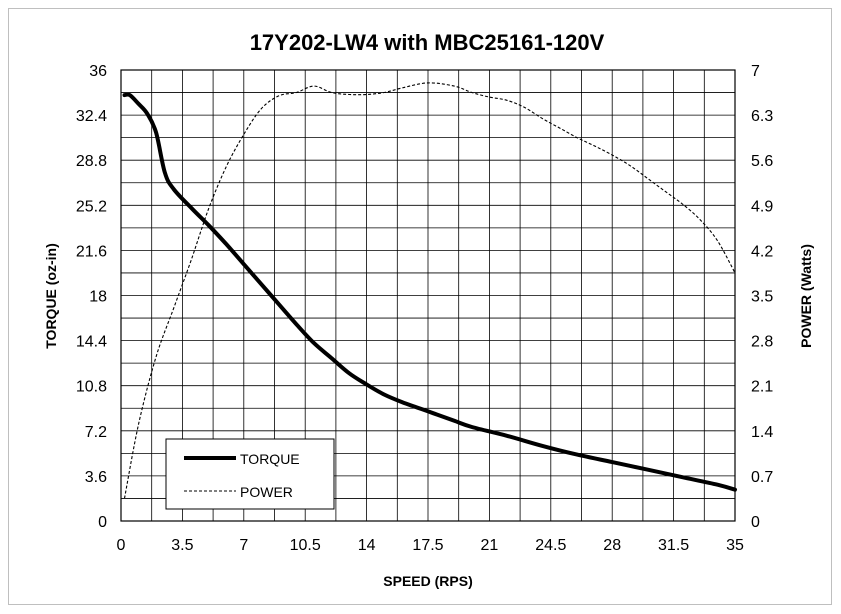 This screenshot has width=841, height=614. I want to click on y2-tick-label: 4.9, so click(762, 206).